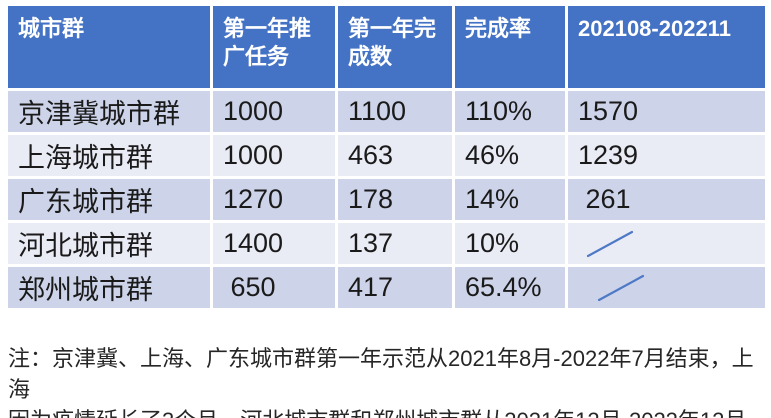 This screenshot has width=771, height=418. Describe the element at coordinates (666, 199) in the screenshot. I see `period-cell: 261` at that location.